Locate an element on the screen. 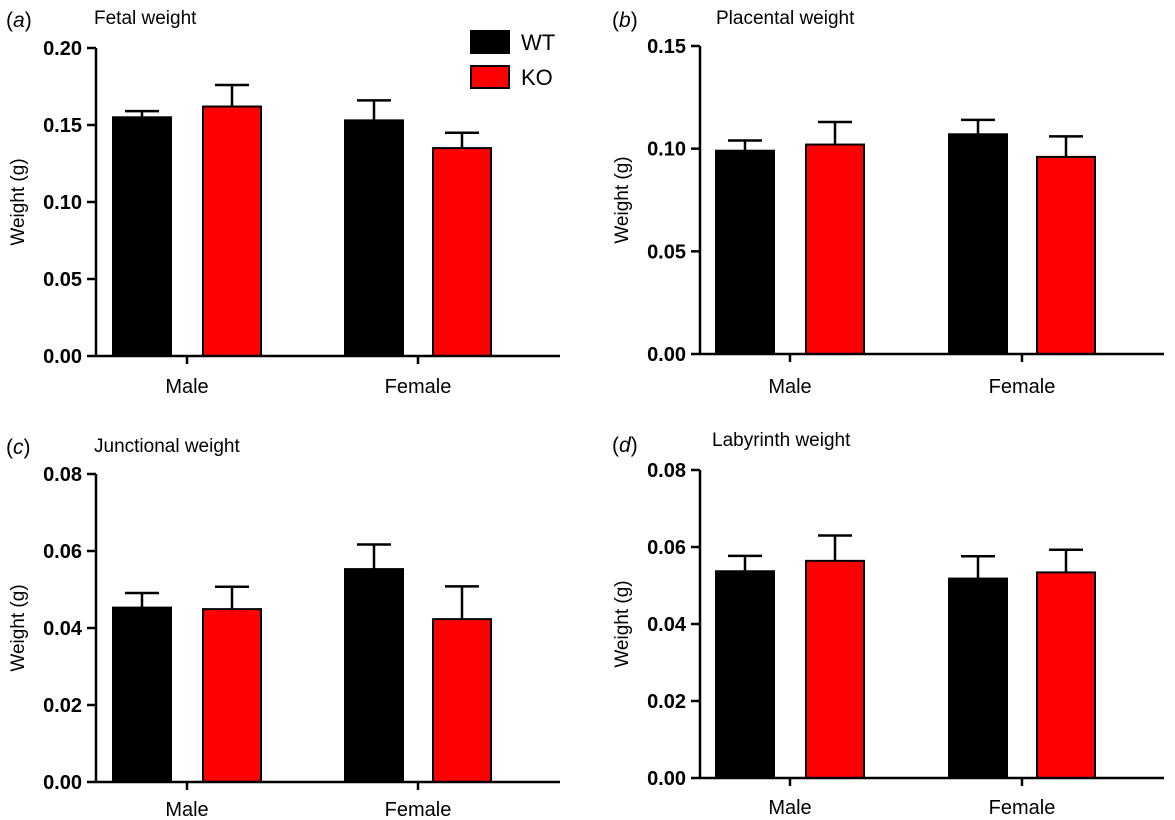 This screenshot has height=820, width=1175. chart-title: Fetal weight is located at coordinates (145, 18).